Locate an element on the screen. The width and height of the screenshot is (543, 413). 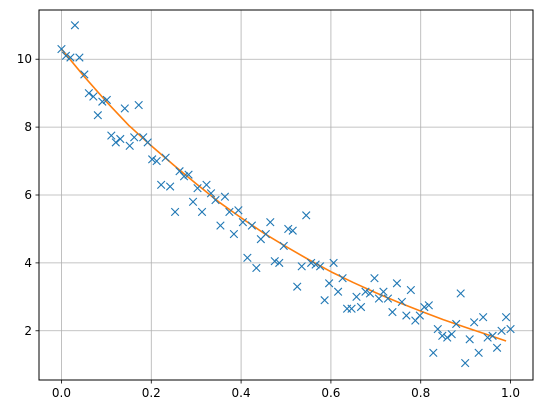
x-tick-label: 1.0 is located at coordinates (510, 393).